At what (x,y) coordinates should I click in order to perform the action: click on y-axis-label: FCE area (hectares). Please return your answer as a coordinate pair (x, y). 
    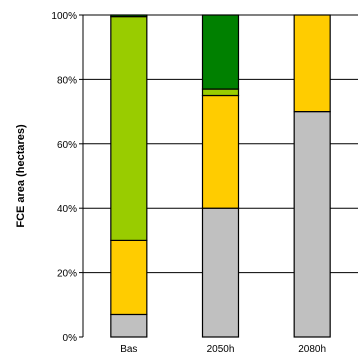
    Looking at the image, I should click on (21, 176).